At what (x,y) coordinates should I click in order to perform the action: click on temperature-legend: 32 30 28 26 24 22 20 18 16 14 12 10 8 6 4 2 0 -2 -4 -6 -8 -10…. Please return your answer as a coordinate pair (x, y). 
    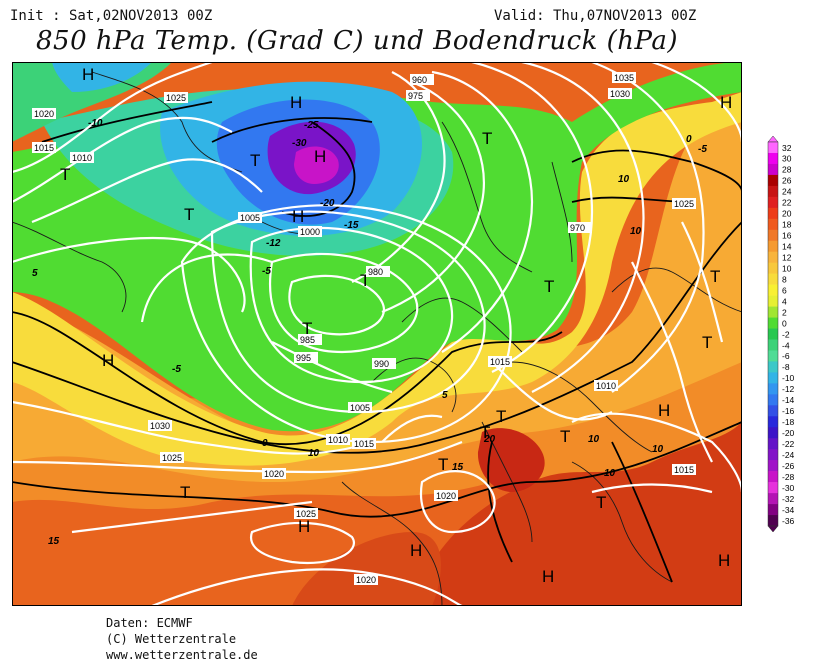
    Looking at the image, I should click on (789, 335).